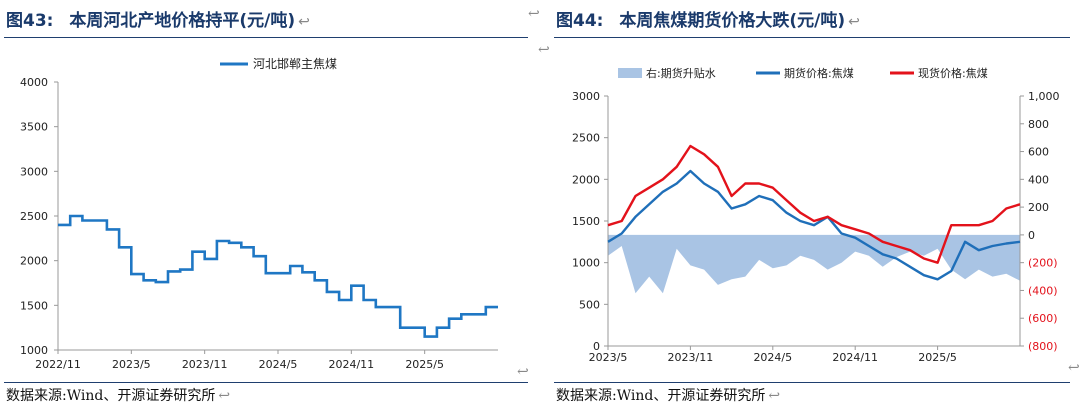 This screenshot has width=1080, height=405. Describe the element at coordinates (1044, 96) in the screenshot. I see `right-y-tick-label: 1,000` at that location.